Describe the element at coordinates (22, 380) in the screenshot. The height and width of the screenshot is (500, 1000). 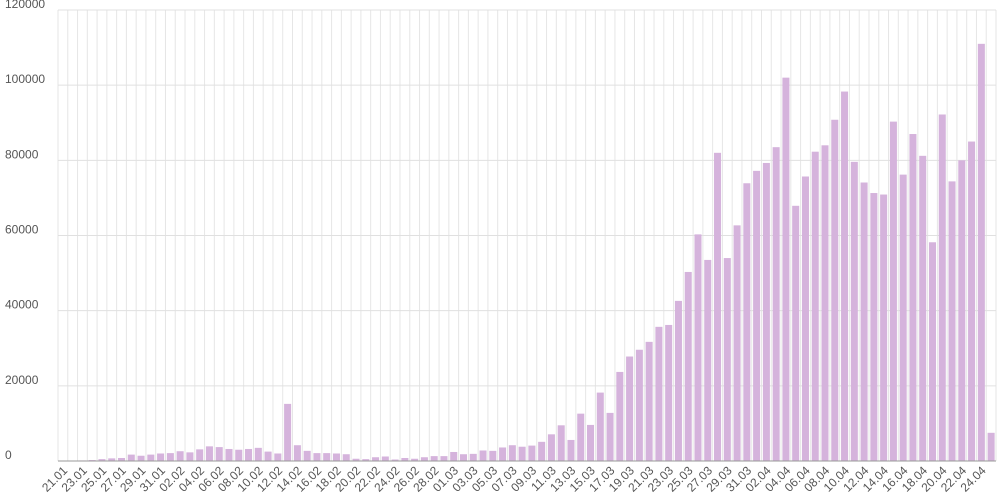
I see `y-tick-label: 20000` at that location.